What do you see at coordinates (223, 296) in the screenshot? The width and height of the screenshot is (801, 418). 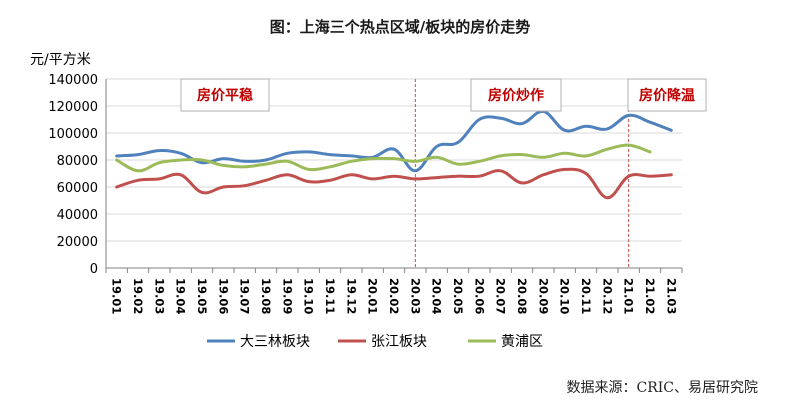 I see `x-tick-label: 19.06` at bounding box center [223, 296].